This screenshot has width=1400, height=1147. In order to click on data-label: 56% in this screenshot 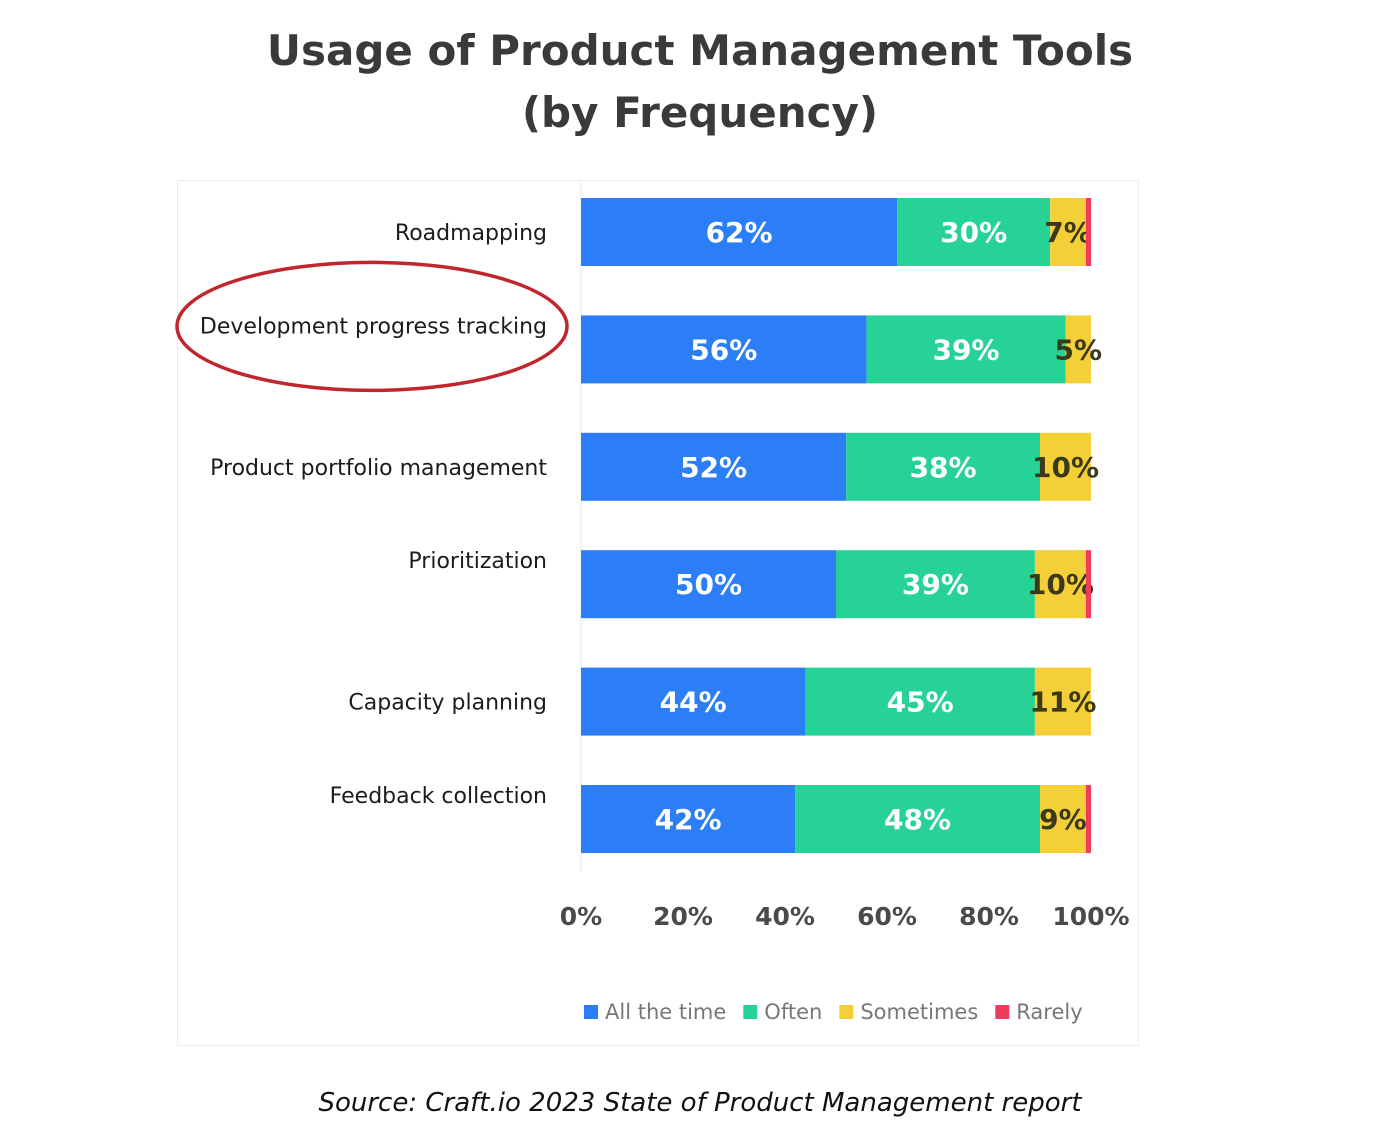, I will do `click(723, 349)`.